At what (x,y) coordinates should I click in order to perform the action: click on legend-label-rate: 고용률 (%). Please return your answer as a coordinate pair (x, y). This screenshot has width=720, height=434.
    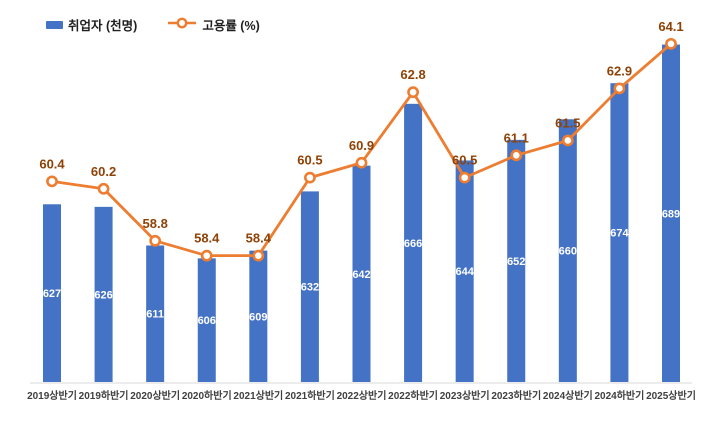
    Looking at the image, I should click on (231, 26).